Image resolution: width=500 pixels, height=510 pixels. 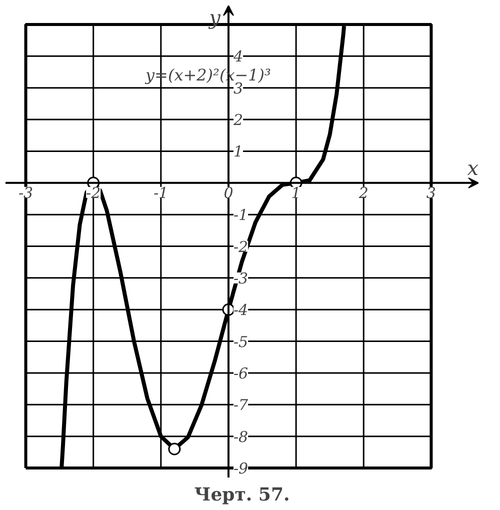 What do you see at coordinates (238, 120) in the screenshot?
I see `y-tick-label: 2` at bounding box center [238, 120].